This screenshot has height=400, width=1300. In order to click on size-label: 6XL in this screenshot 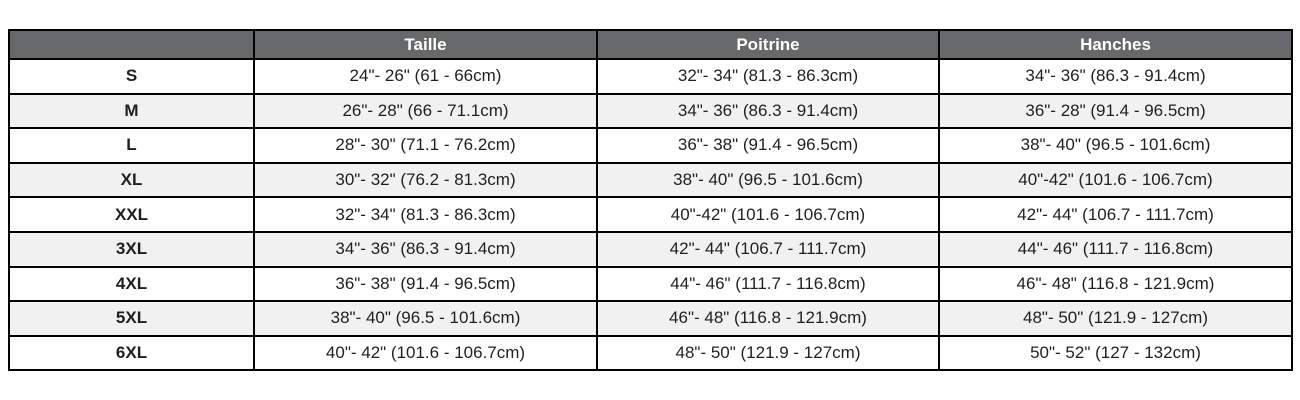, I will do `click(131, 353)`.